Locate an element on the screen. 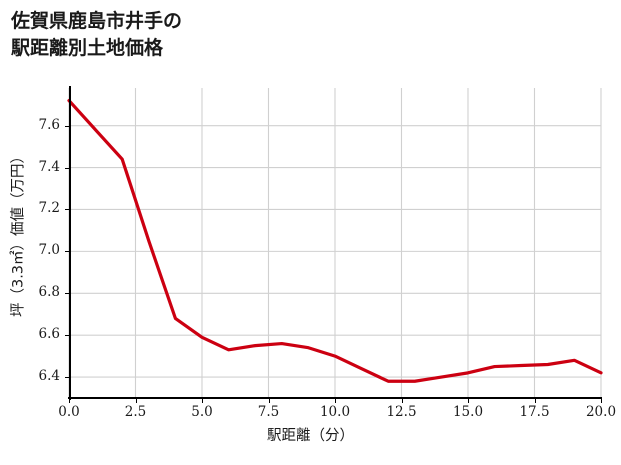 The width and height of the screenshot is (621, 465). x-tick-label: 10.0 is located at coordinates (335, 412).